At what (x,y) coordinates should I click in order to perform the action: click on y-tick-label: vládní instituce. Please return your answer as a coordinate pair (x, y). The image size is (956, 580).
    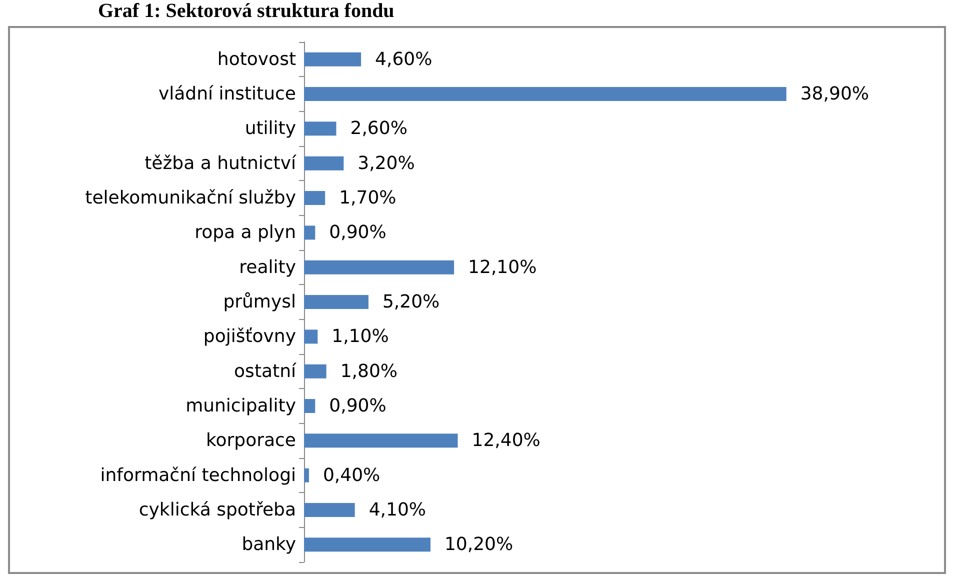
    Looking at the image, I should click on (227, 94).